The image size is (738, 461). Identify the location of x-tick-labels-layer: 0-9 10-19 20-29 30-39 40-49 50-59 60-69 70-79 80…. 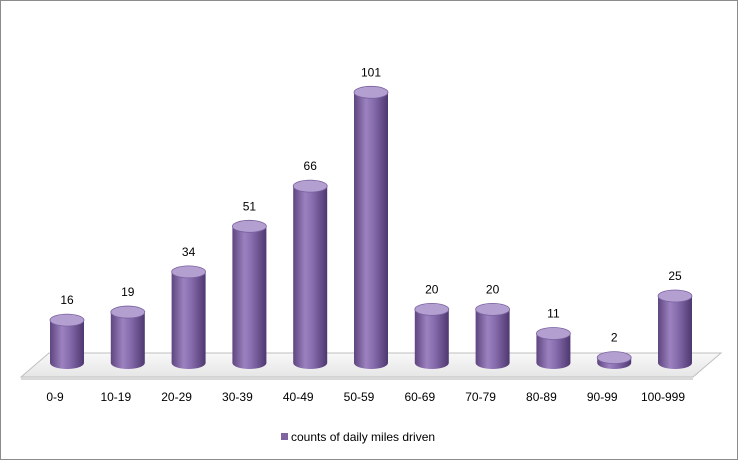
(365, 397).